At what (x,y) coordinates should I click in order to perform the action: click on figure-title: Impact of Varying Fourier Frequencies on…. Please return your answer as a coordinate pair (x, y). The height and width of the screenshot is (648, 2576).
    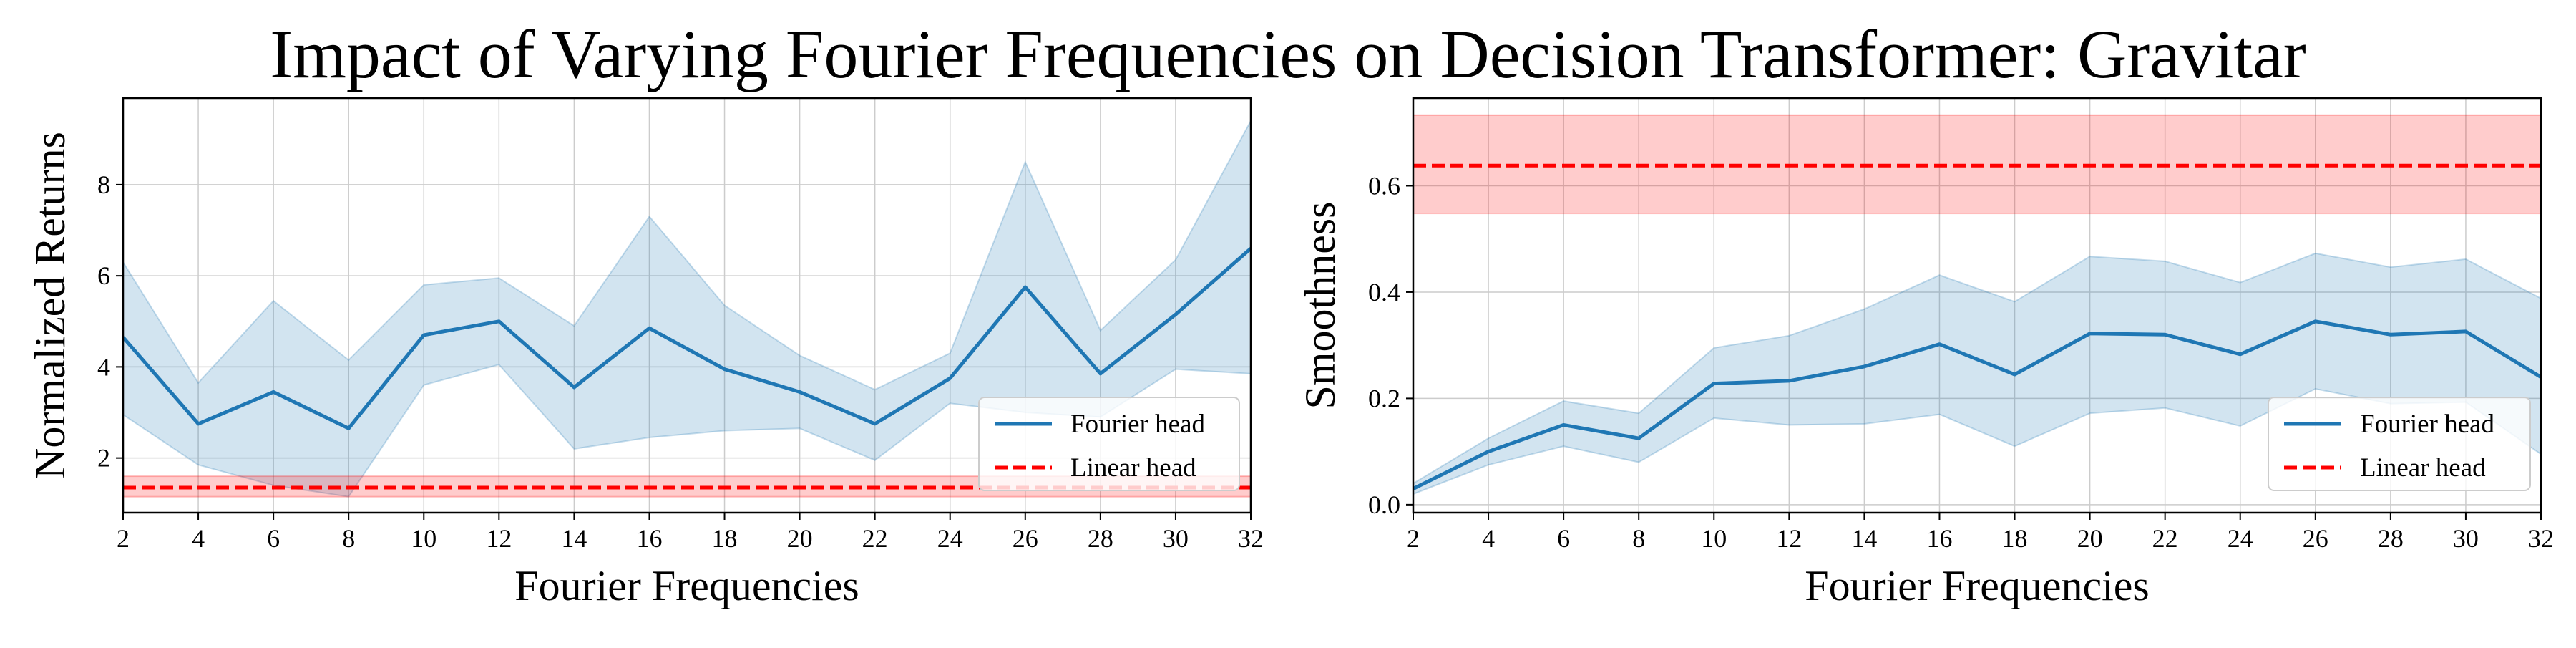
    Looking at the image, I should click on (1288, 54).